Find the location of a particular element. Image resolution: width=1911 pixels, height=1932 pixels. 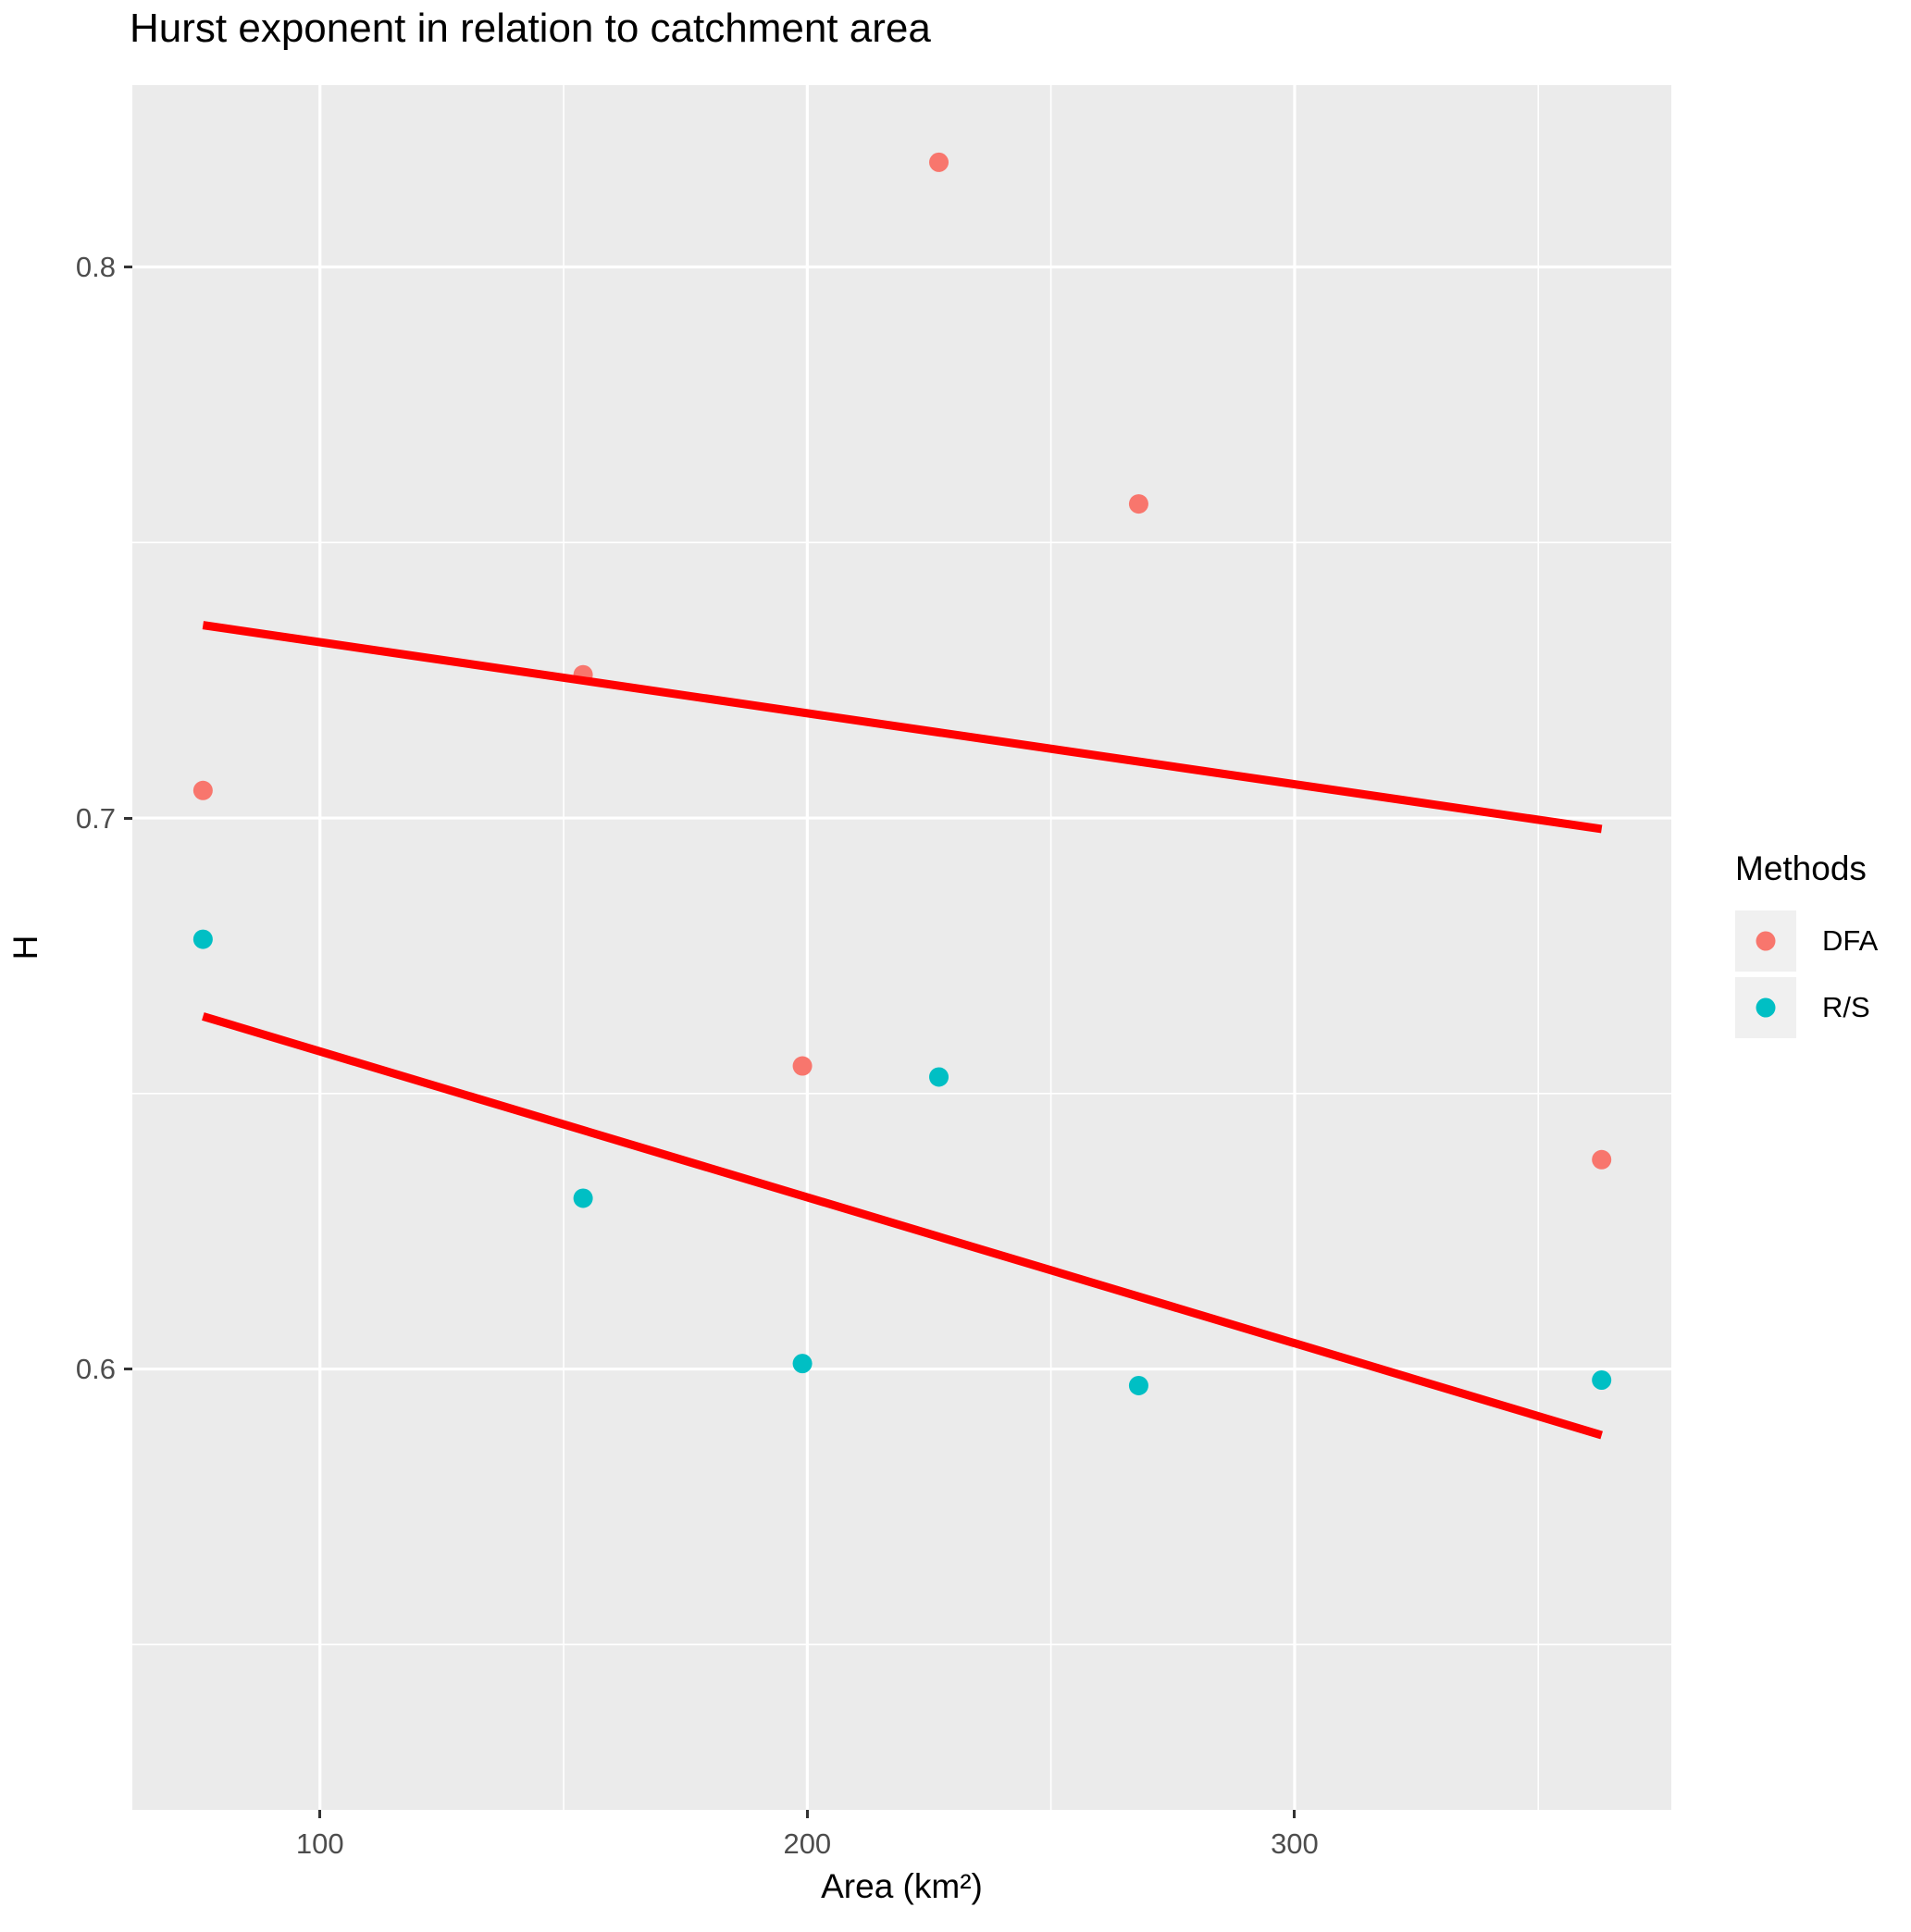

rs-point-icon is located at coordinates (1766, 1008).